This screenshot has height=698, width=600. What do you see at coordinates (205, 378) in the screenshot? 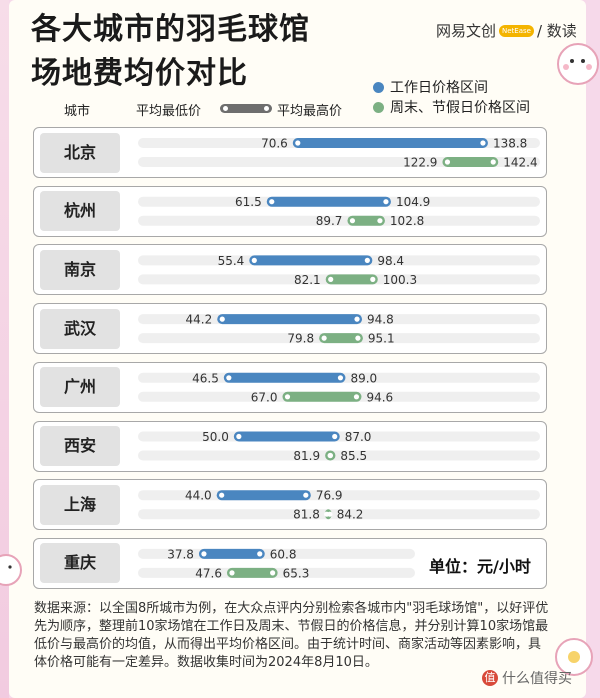
I see `low-value-label: 46.5` at bounding box center [205, 378].